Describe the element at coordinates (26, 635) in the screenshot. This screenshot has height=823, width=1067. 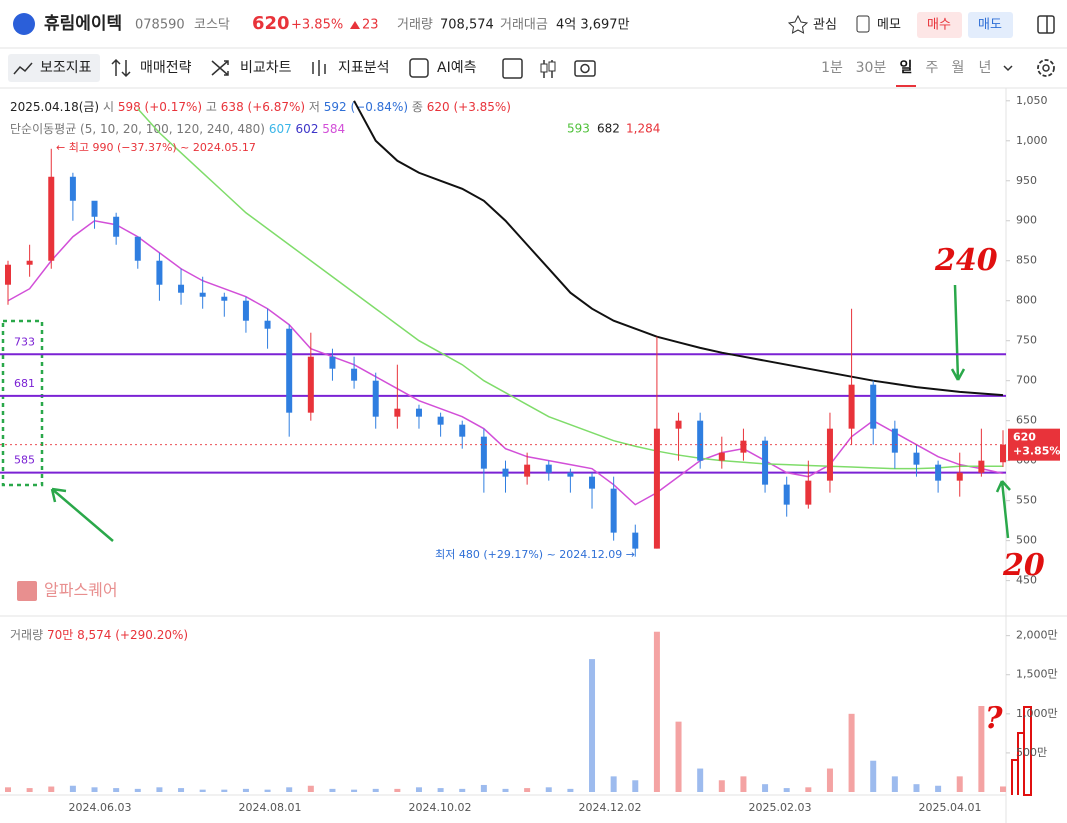
I see `volume-label: 거래량` at that location.